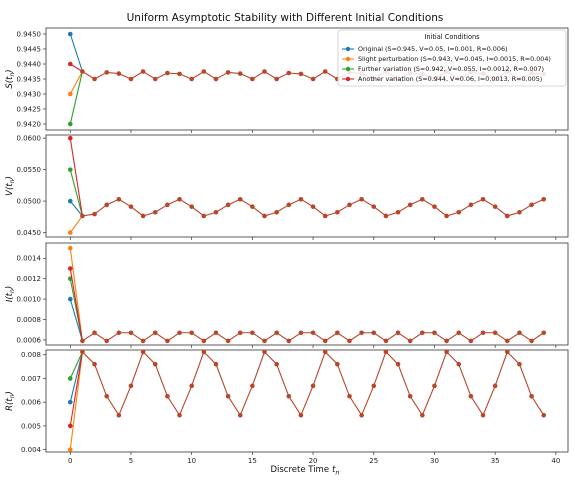  I want to click on y-tick-label-S: 0.9435, so click(29, 79).